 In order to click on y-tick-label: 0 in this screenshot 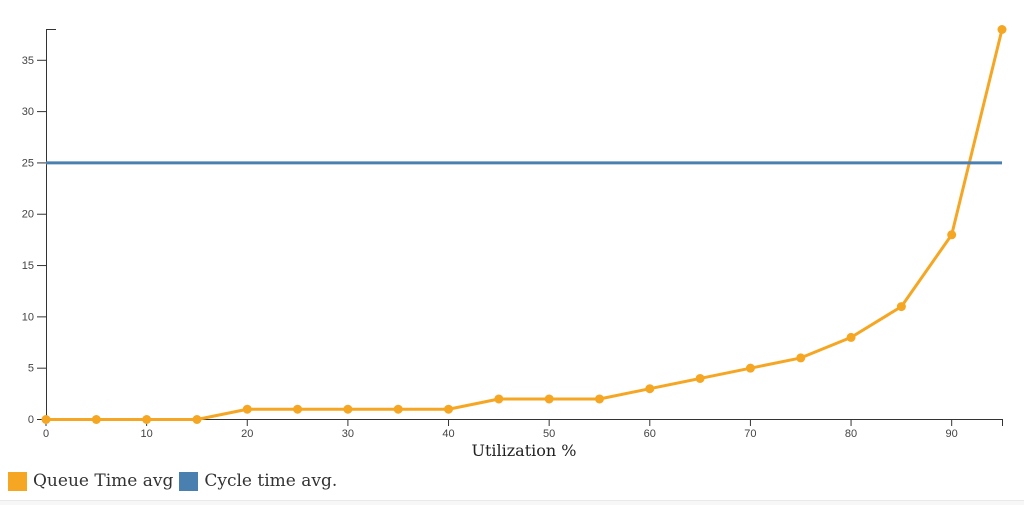, I will do `click(31, 420)`.